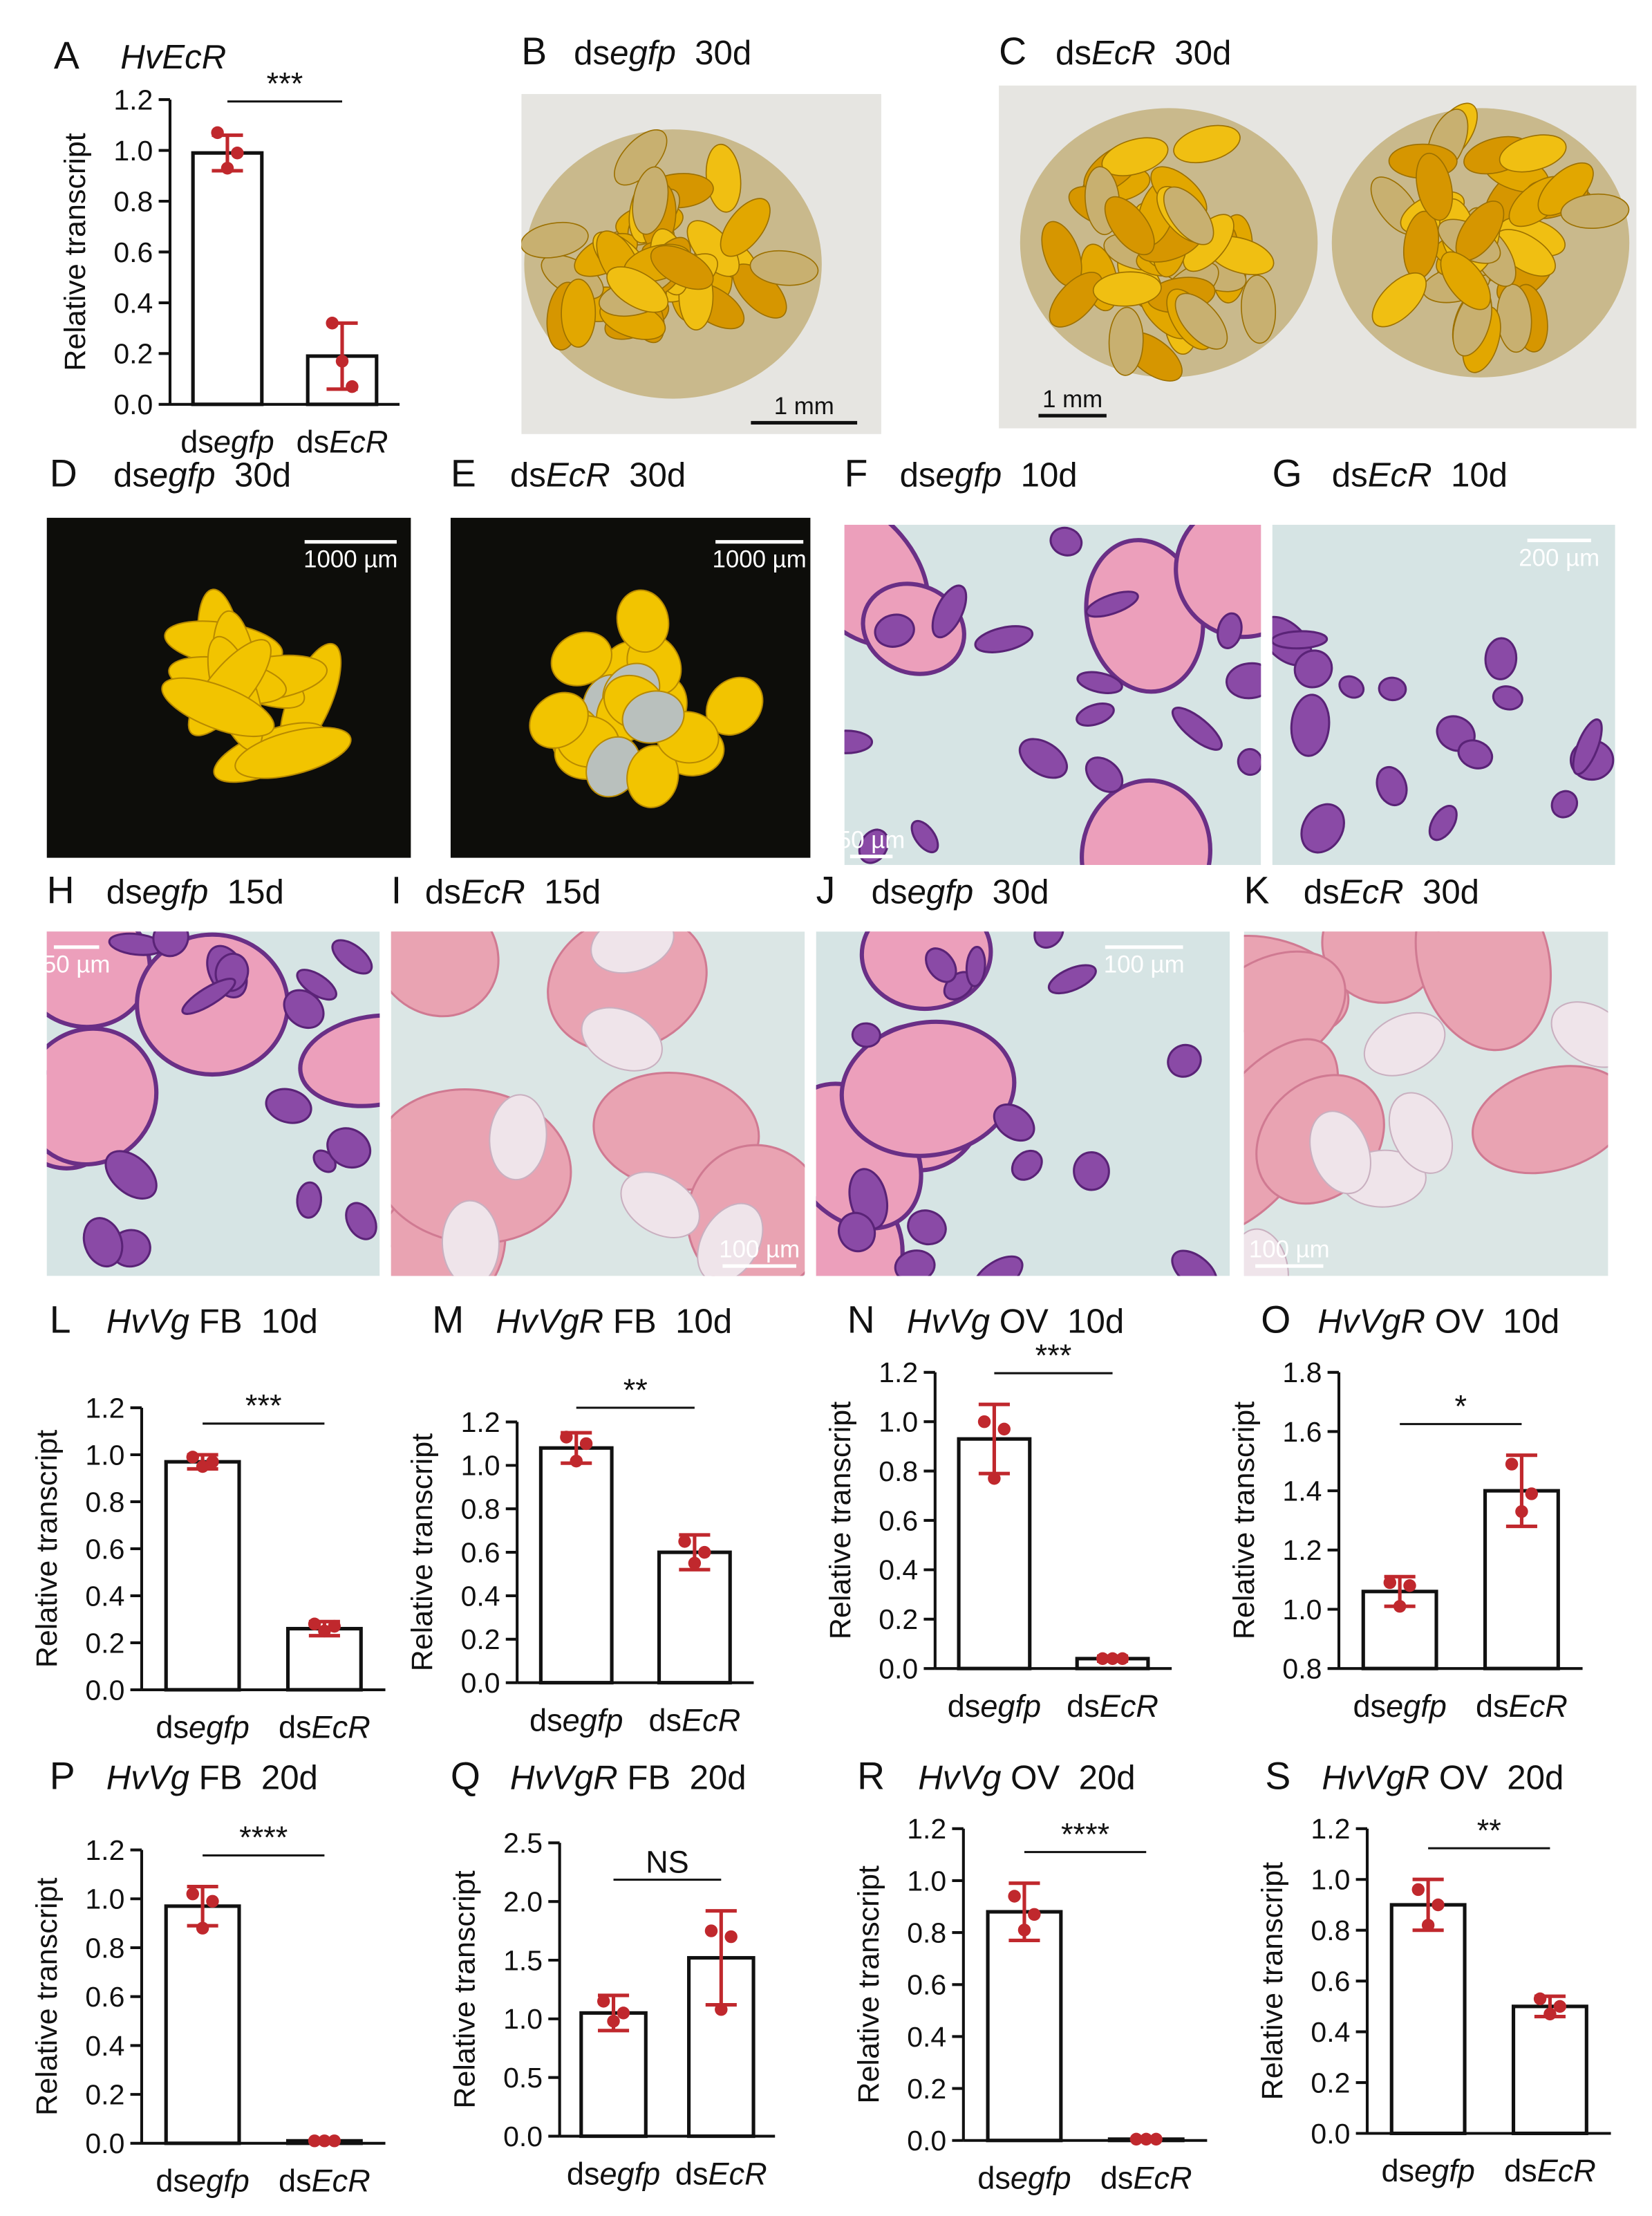 The image size is (1652, 2216). What do you see at coordinates (463, 474) in the screenshot?
I see `panel-letter: E` at bounding box center [463, 474].